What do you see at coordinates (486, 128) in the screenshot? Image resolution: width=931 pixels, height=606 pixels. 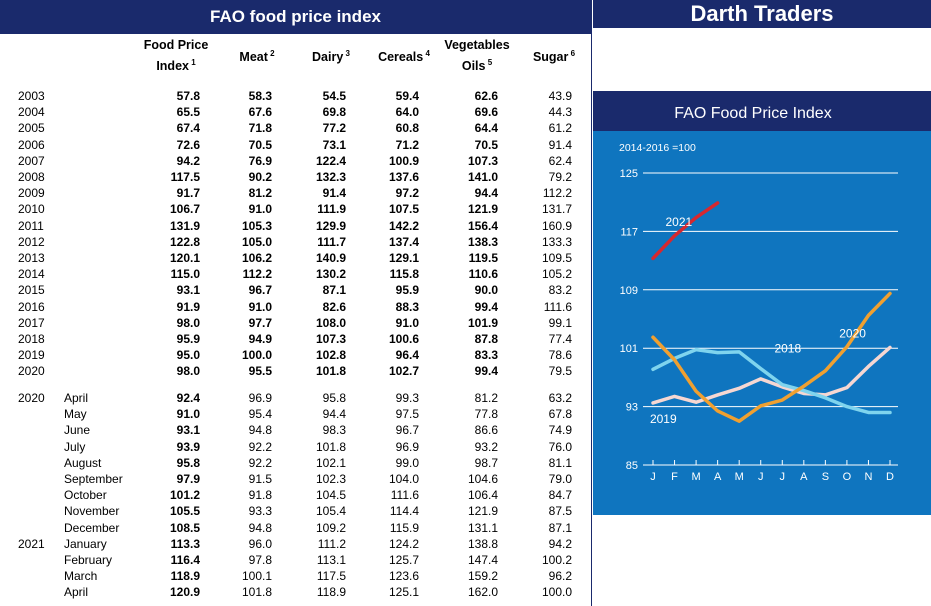 I see `table-cell: 64.4` at bounding box center [486, 128].